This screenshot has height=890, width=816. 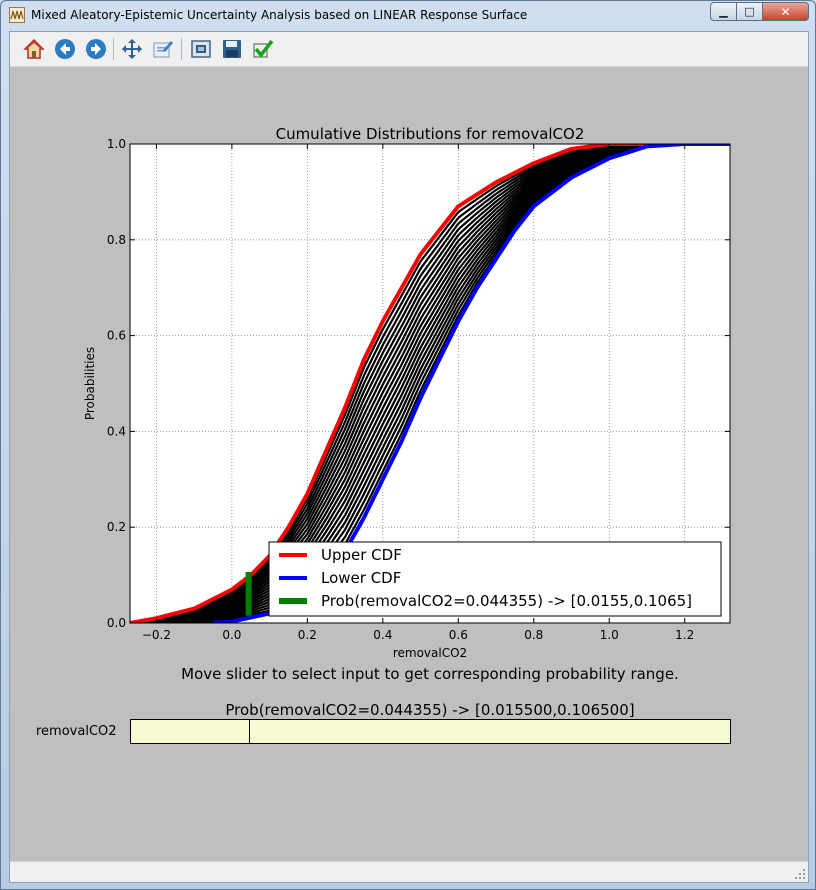 I want to click on maximize-button: □, so click(x=750, y=11).